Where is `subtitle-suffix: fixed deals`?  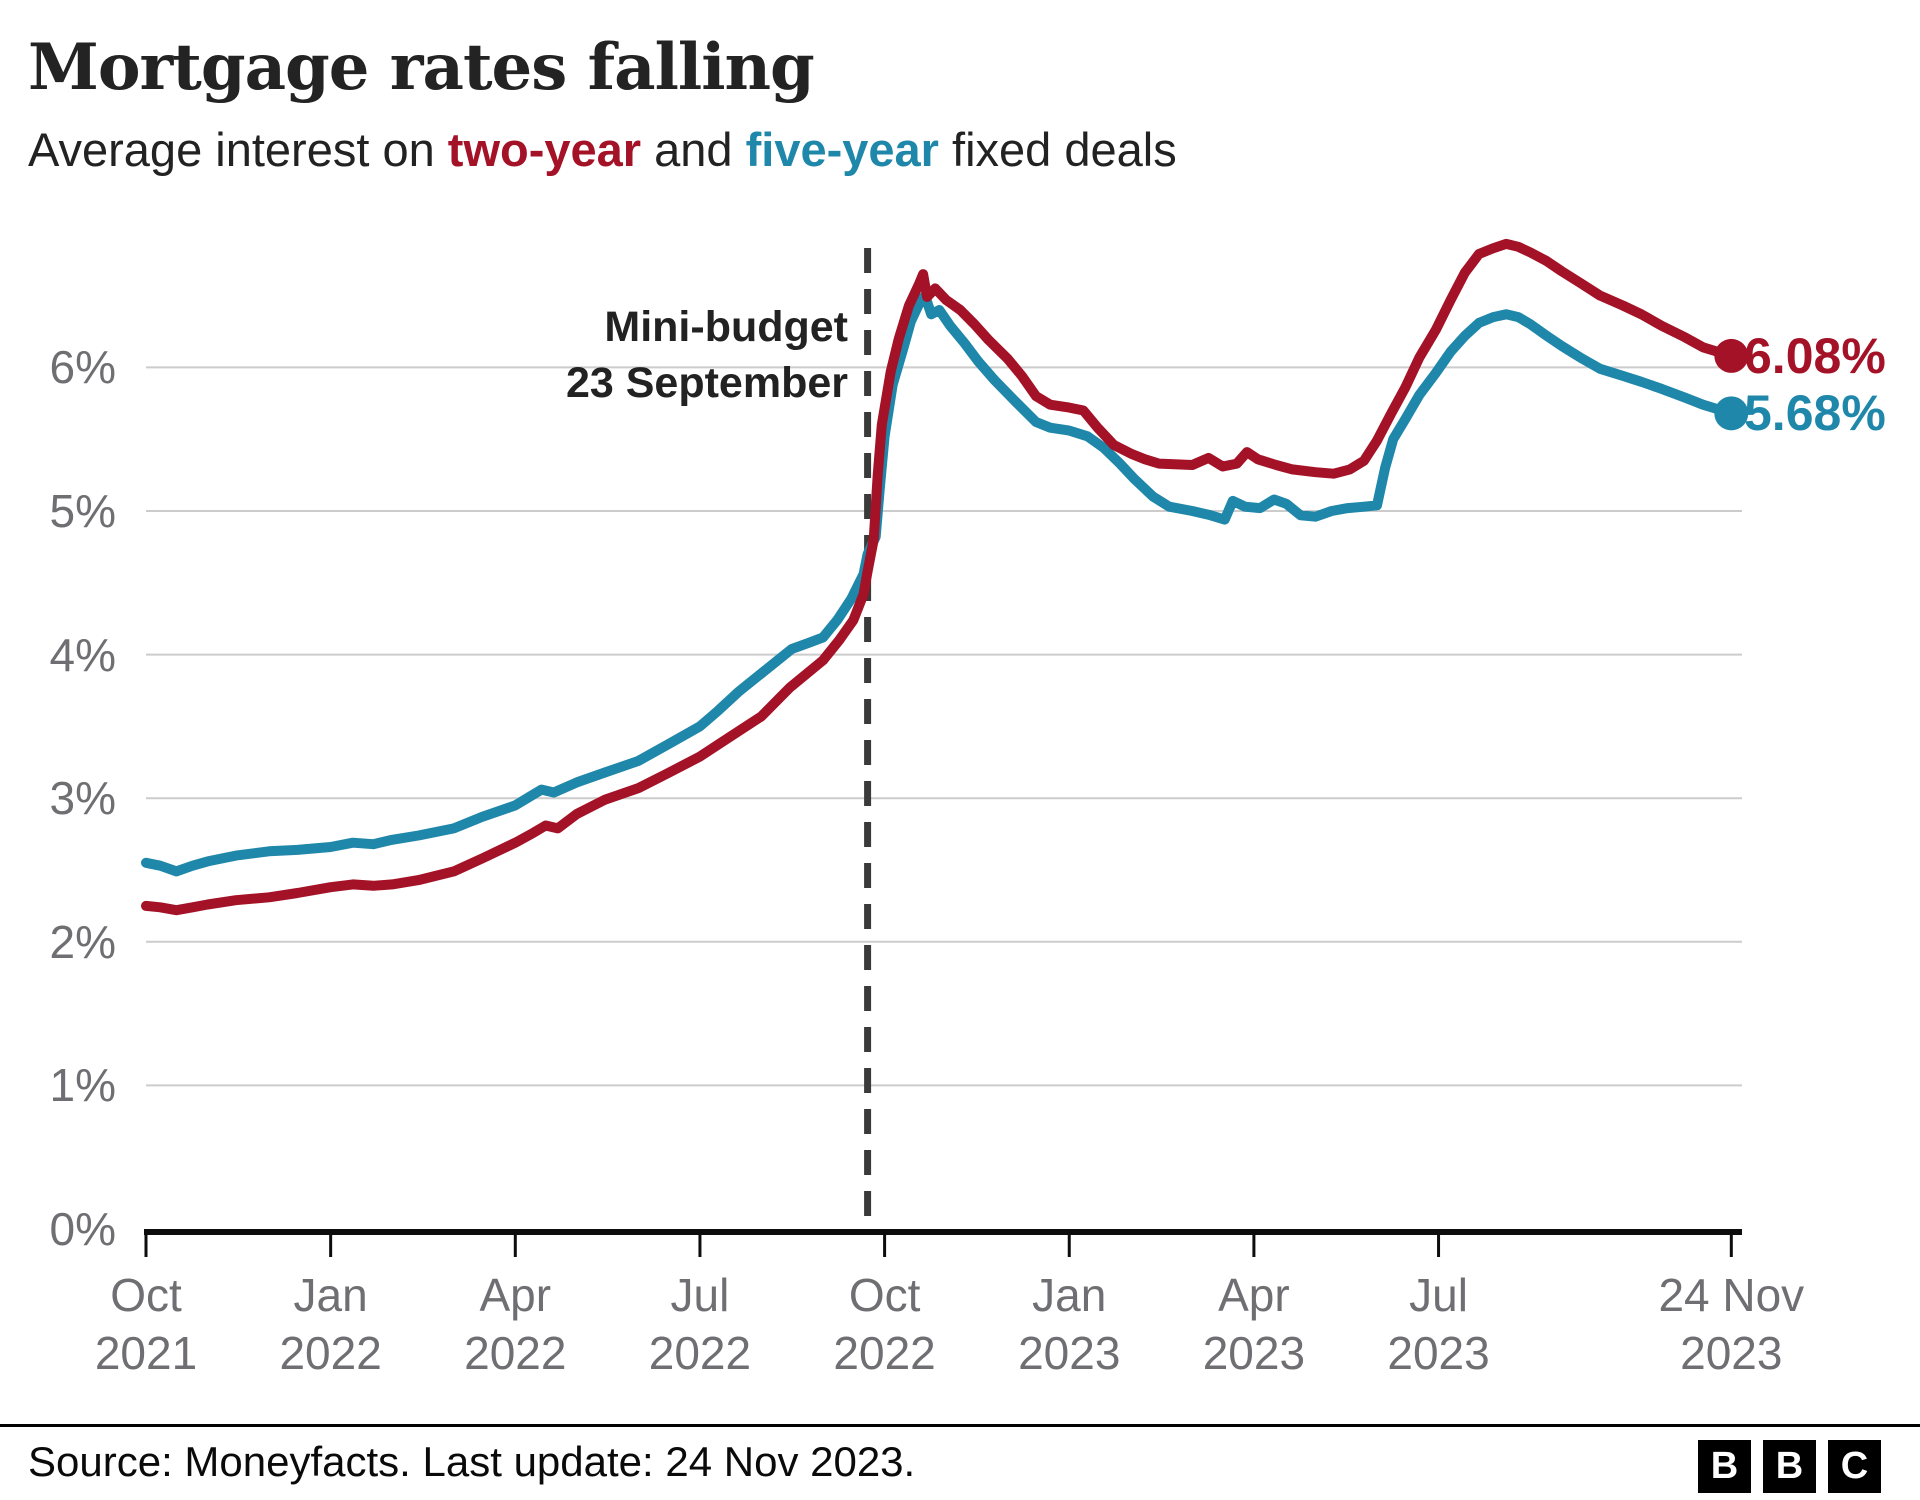
subtitle-suffix: fixed deals is located at coordinates (1057, 149).